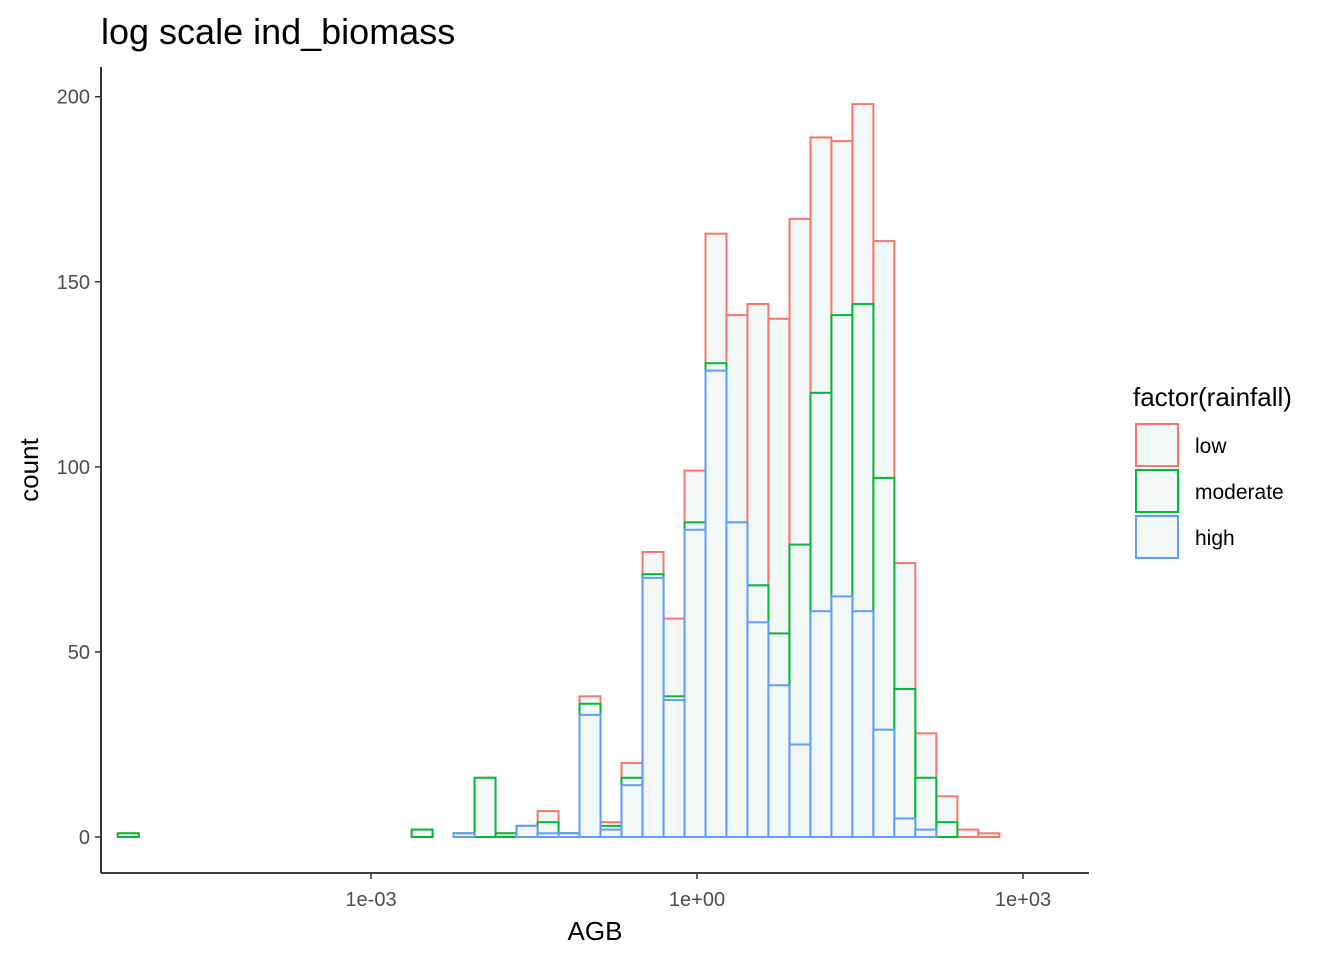  I want to click on x-tick-label-2: 1e+03, so click(1023, 900).